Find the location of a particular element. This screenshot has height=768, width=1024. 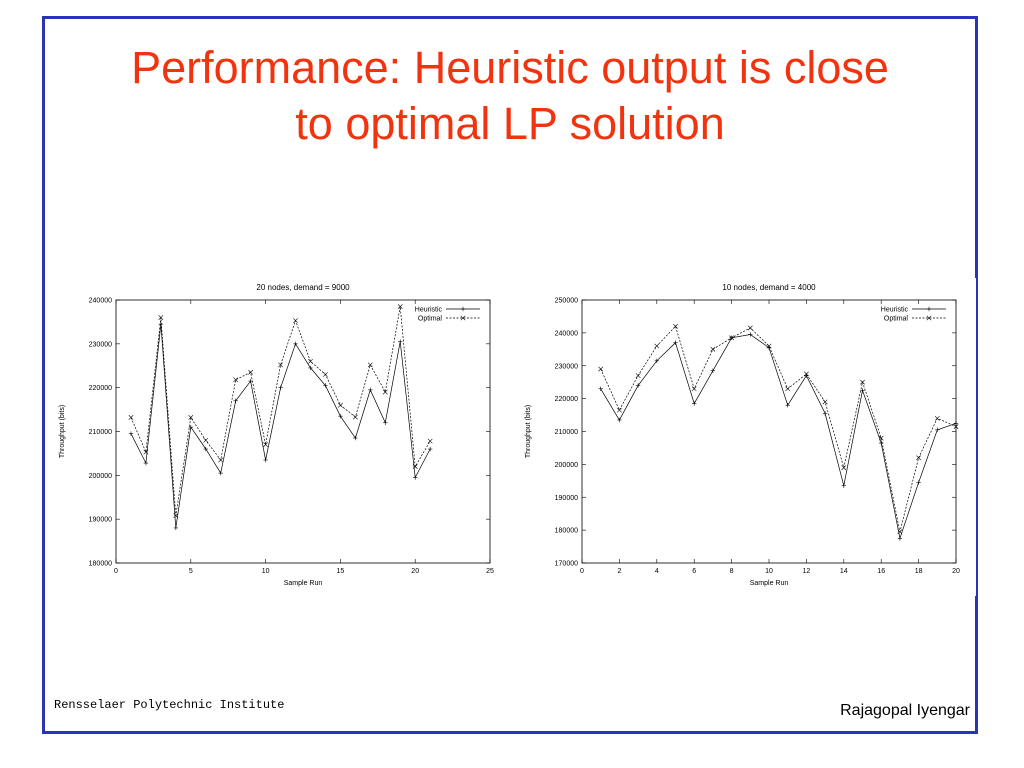

plot-area is located at coordinates (303, 431).